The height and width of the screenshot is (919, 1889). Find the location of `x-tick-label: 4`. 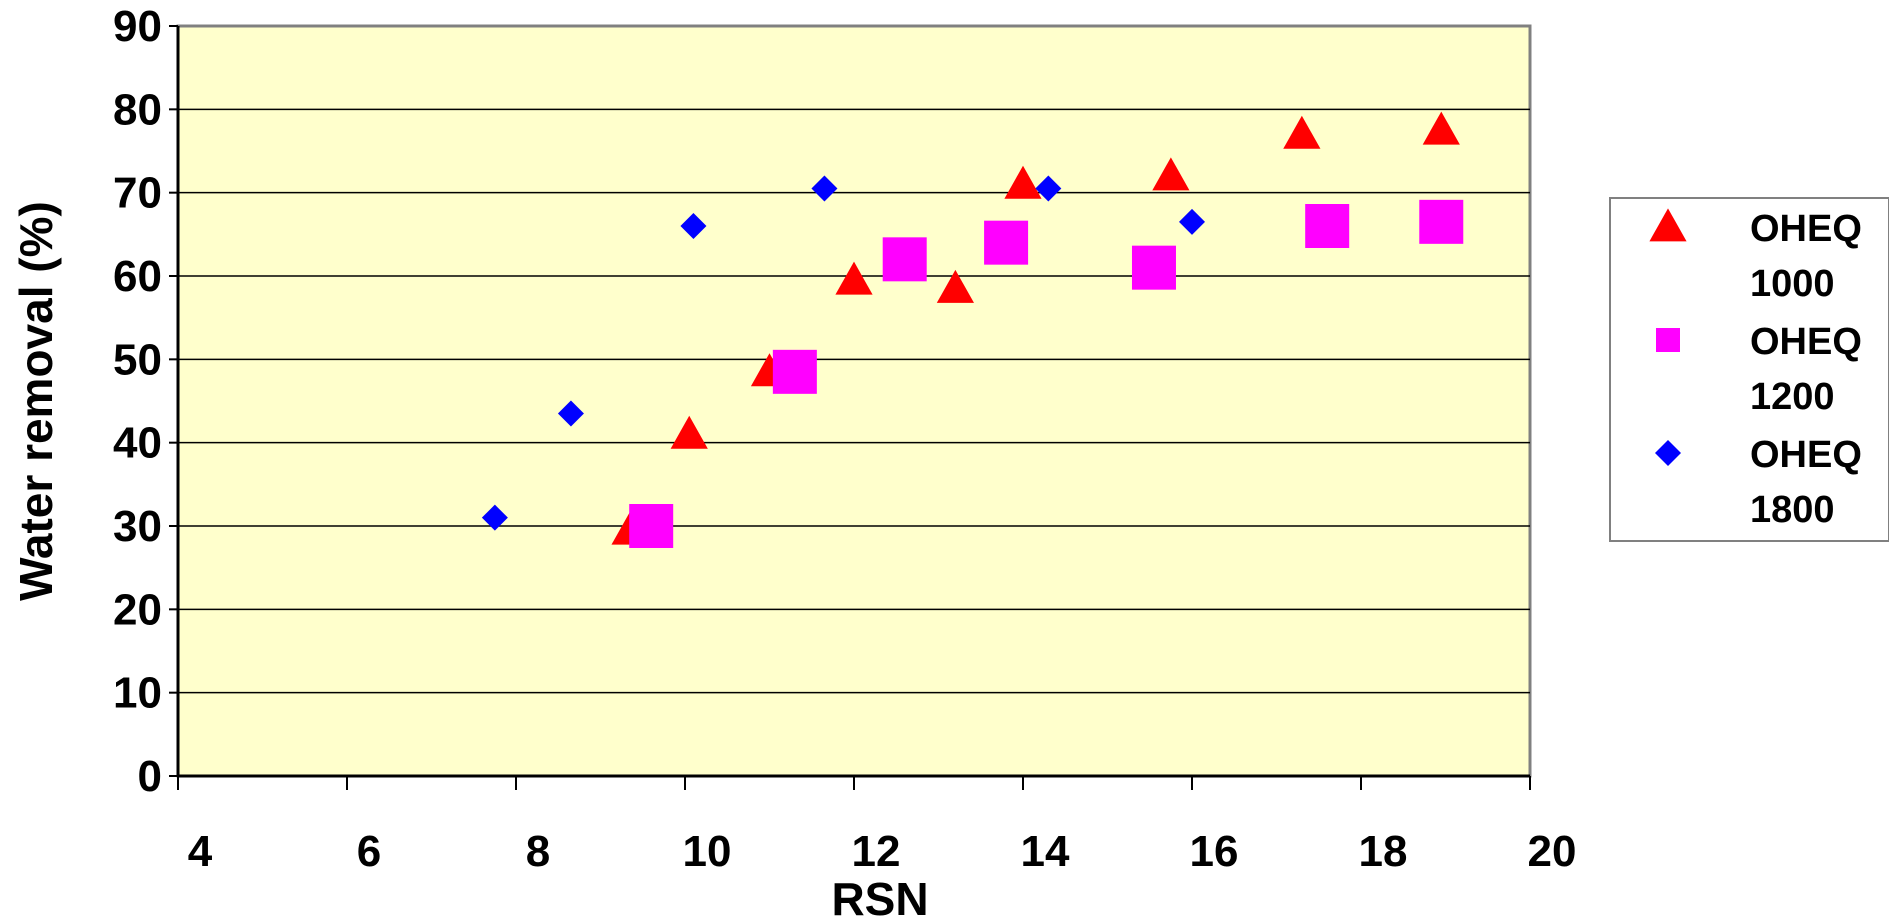

x-tick-label: 4 is located at coordinates (200, 851).